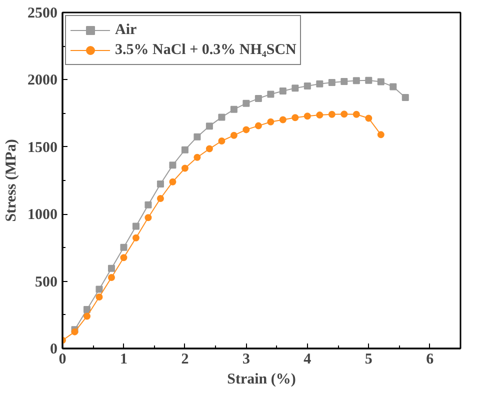 This screenshot has height=394, width=484. Describe the element at coordinates (43, 80) in the screenshot. I see `y-tick-label: 2000` at that location.